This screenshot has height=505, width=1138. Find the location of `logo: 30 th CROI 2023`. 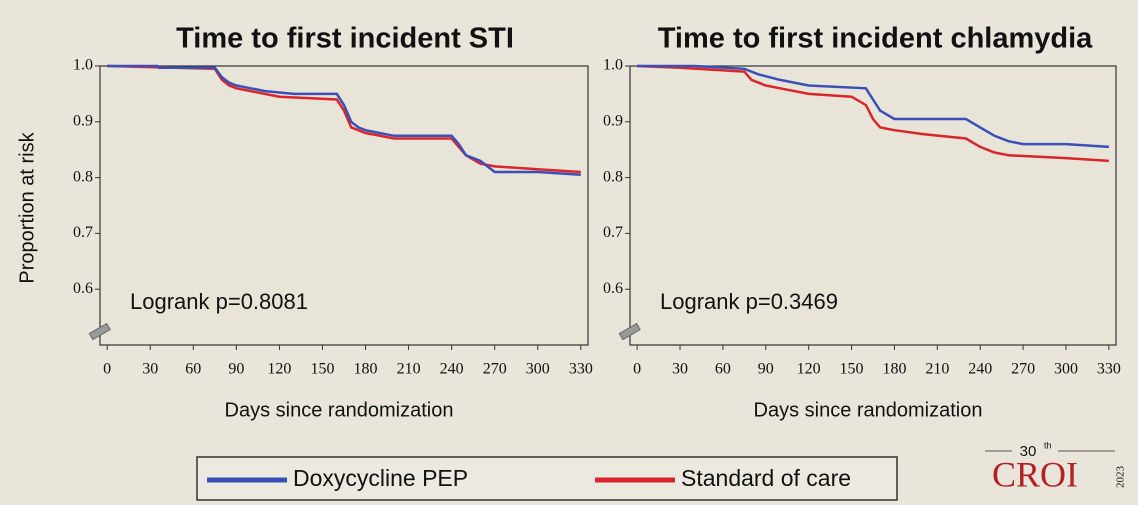

logo: 30 th CROI 2023 is located at coordinates (1056, 467).